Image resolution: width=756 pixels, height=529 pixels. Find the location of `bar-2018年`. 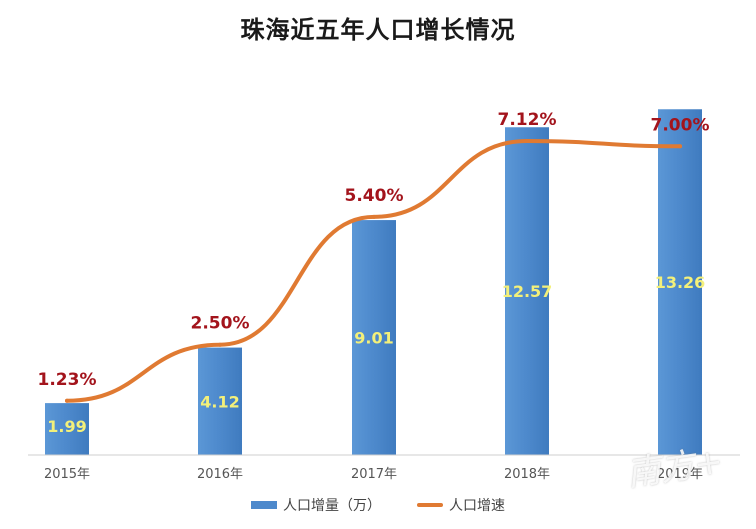

bar-2018年 is located at coordinates (527, 291).